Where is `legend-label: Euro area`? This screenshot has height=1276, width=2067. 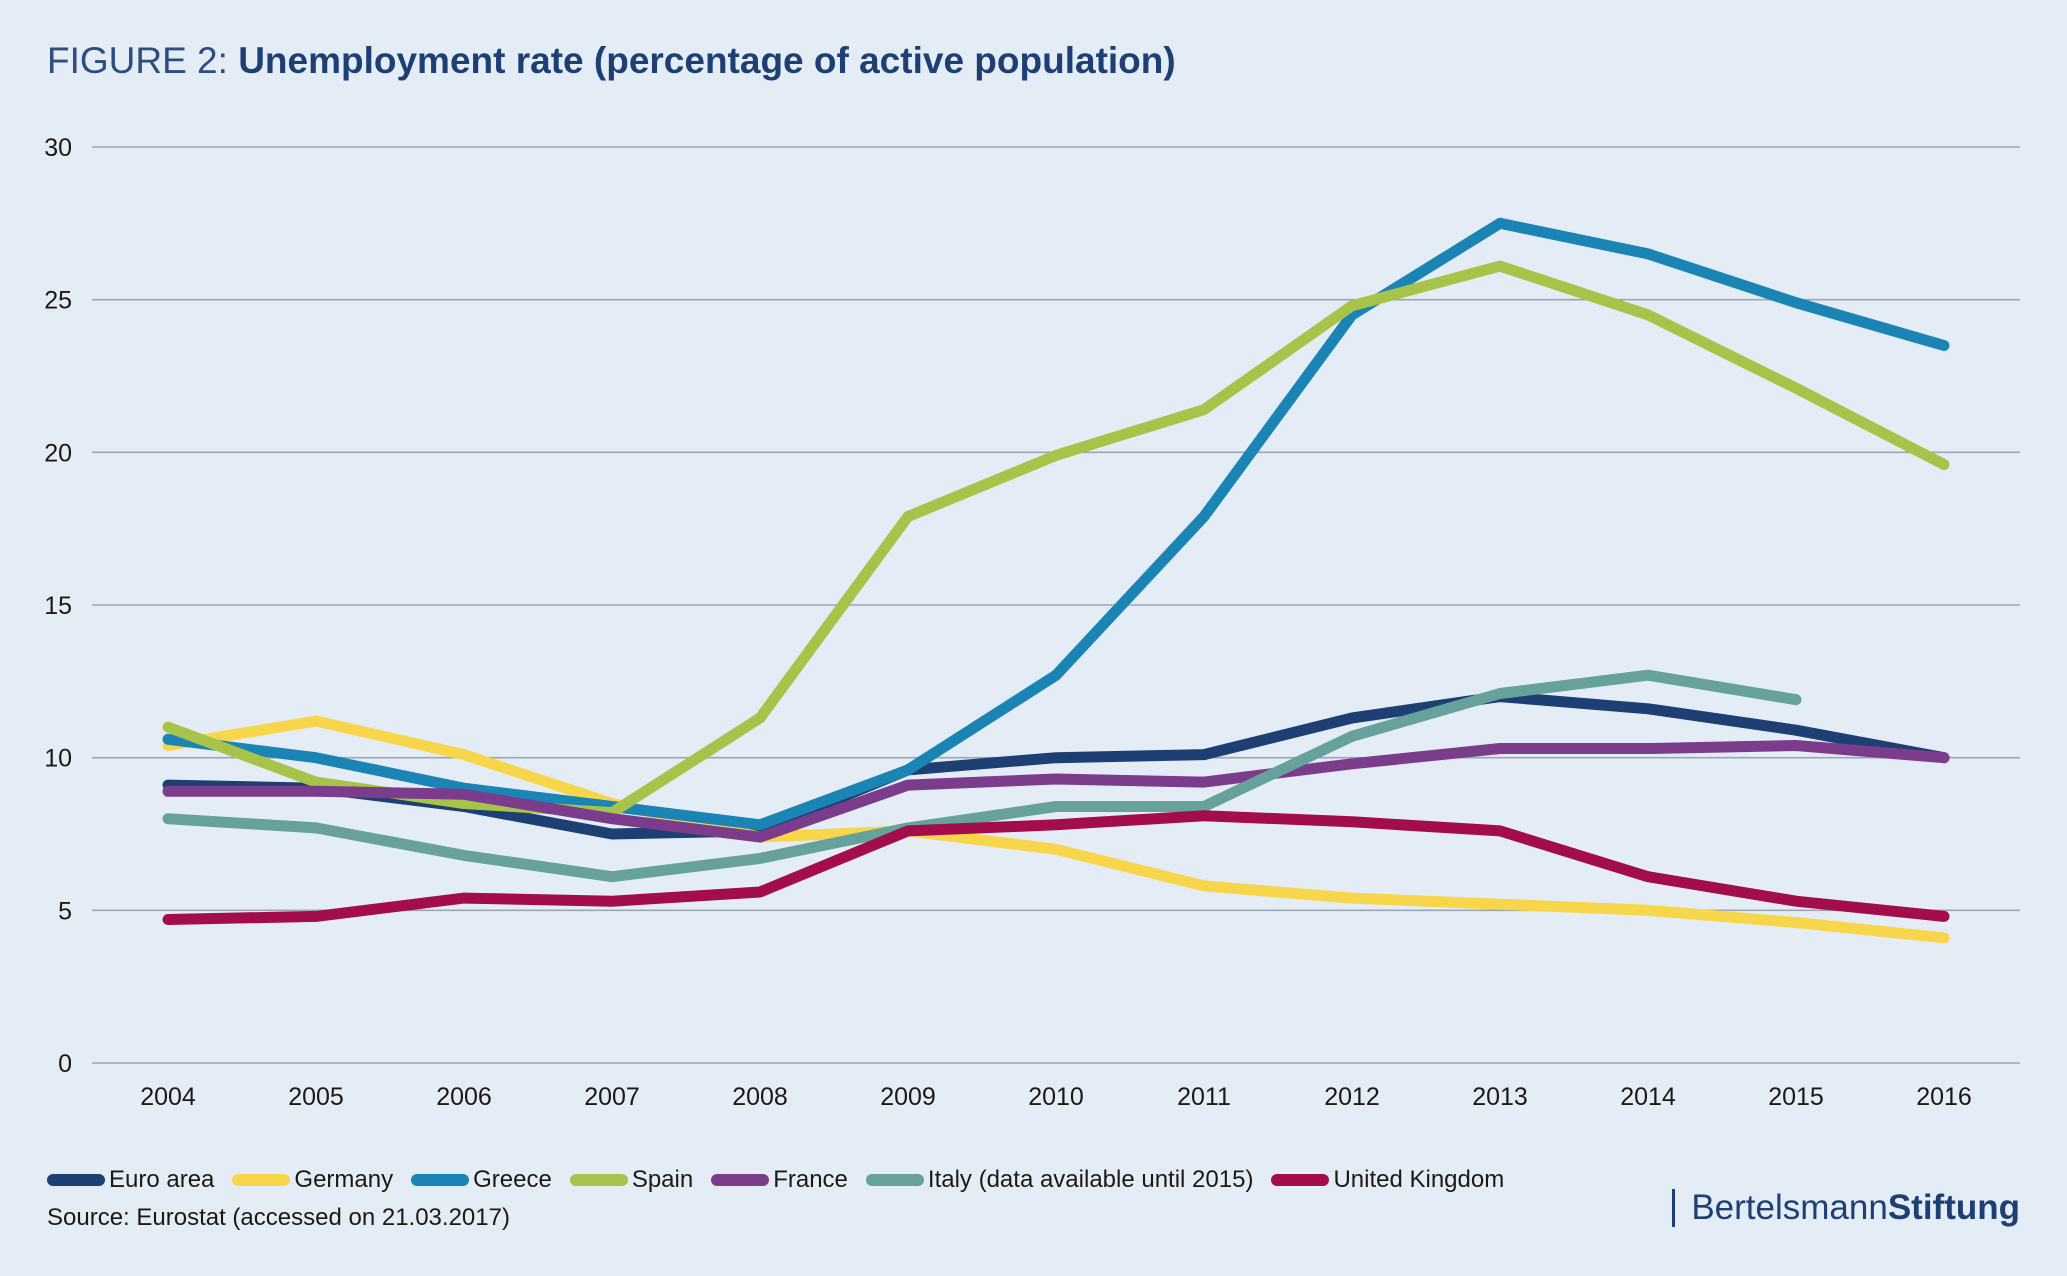 legend-label: Euro area is located at coordinates (162, 1179).